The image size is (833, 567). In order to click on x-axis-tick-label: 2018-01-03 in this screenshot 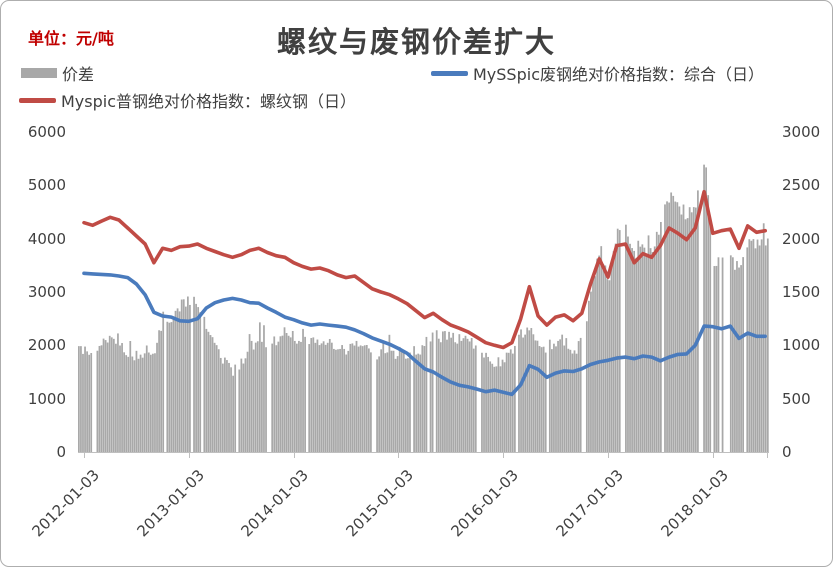, I will do `click(694, 503)`.